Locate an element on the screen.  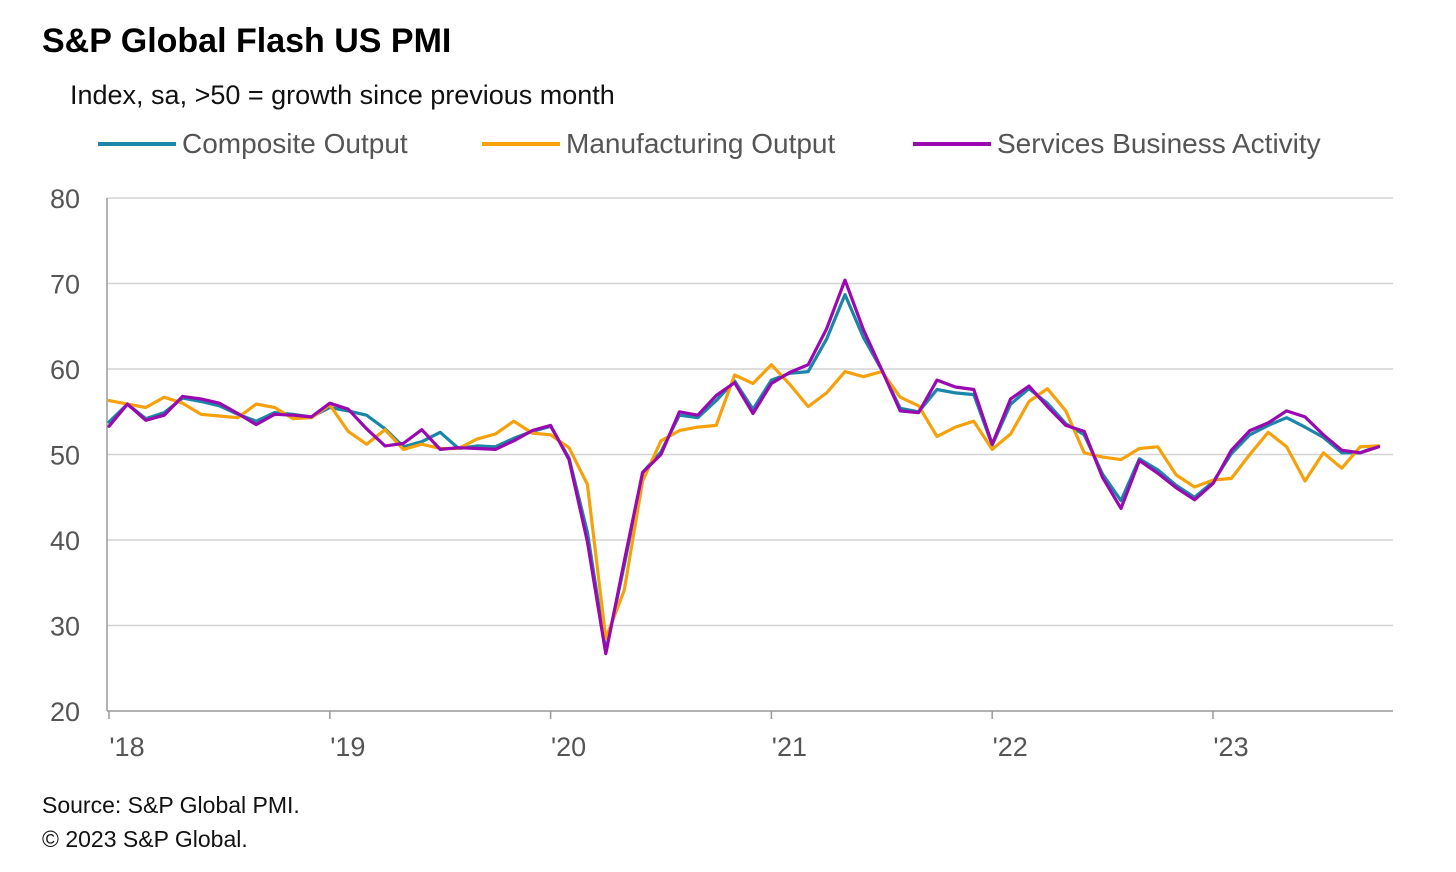
copyright-note: © 2023 S&P Global. is located at coordinates (145, 839).